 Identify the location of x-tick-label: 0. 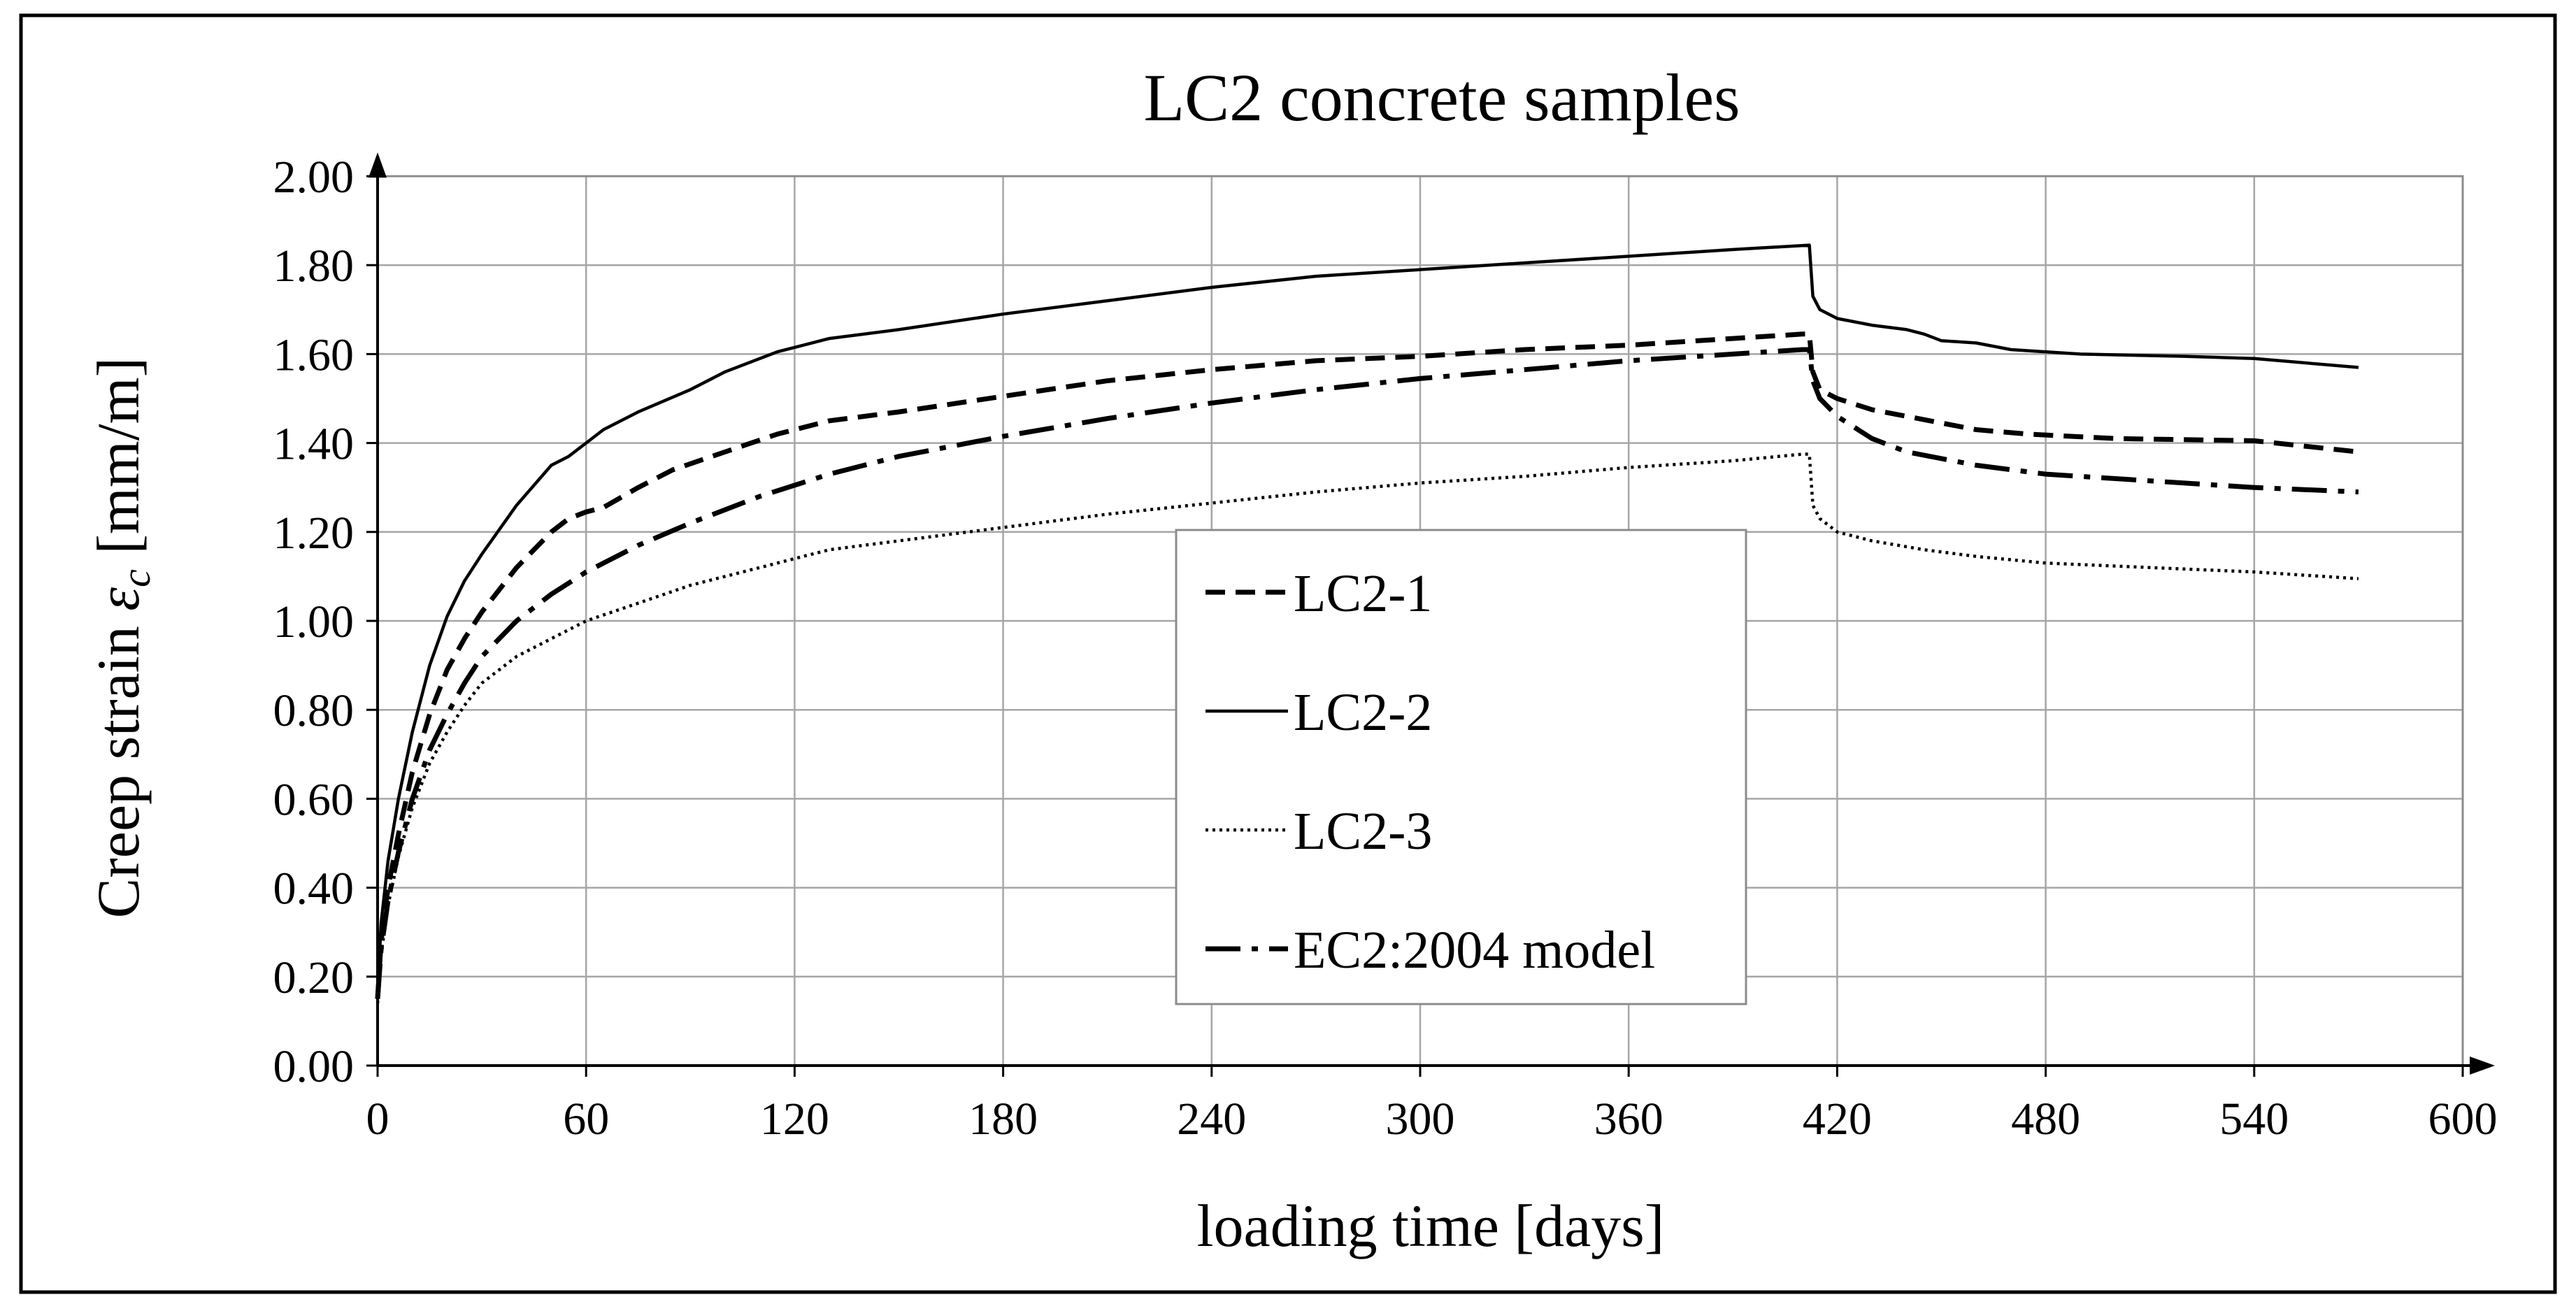
(377, 1119).